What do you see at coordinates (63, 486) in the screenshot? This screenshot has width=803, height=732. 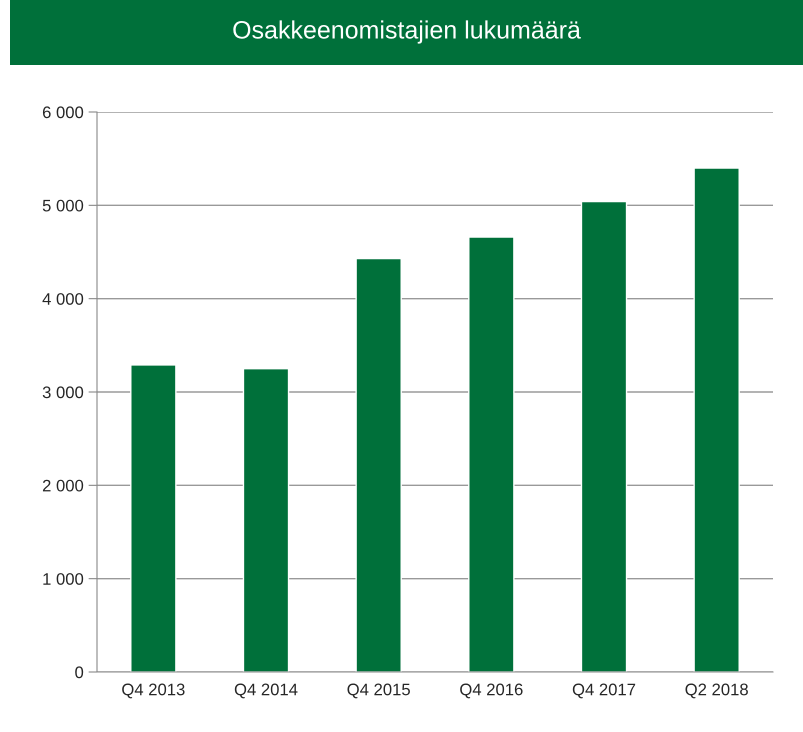 I see `y-tick-label: 2 000` at bounding box center [63, 486].